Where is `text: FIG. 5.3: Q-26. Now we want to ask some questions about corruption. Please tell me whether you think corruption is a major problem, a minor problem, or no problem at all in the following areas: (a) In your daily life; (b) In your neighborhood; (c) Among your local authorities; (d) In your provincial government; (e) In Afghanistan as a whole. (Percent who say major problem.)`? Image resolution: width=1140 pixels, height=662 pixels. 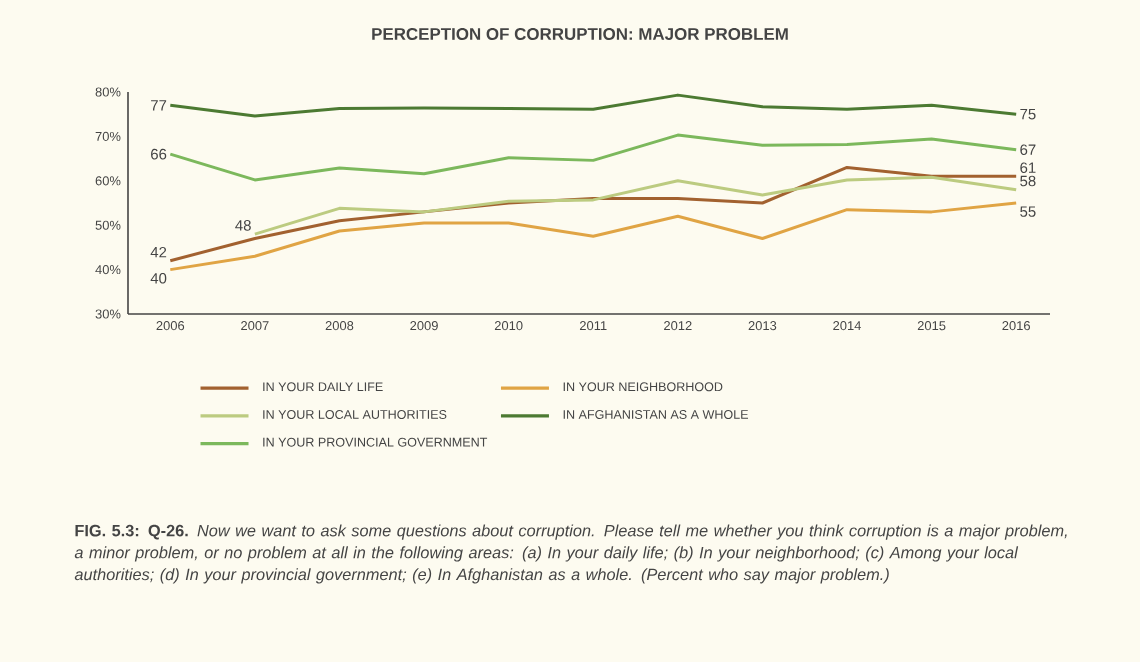 text: FIG. 5.3: Q-26. Now we want to ask some questions about corruption. Please tell me whether you think corruption is a major problem, a minor problem, or no problem at all in the following areas: (a) In your daily life; (b) In your neighborhood; (c) Among your local authorities; (d) In your provincial government; (e) In Afghanistan as a whole. (Percent who say major problem.) is located at coordinates (570, 554).